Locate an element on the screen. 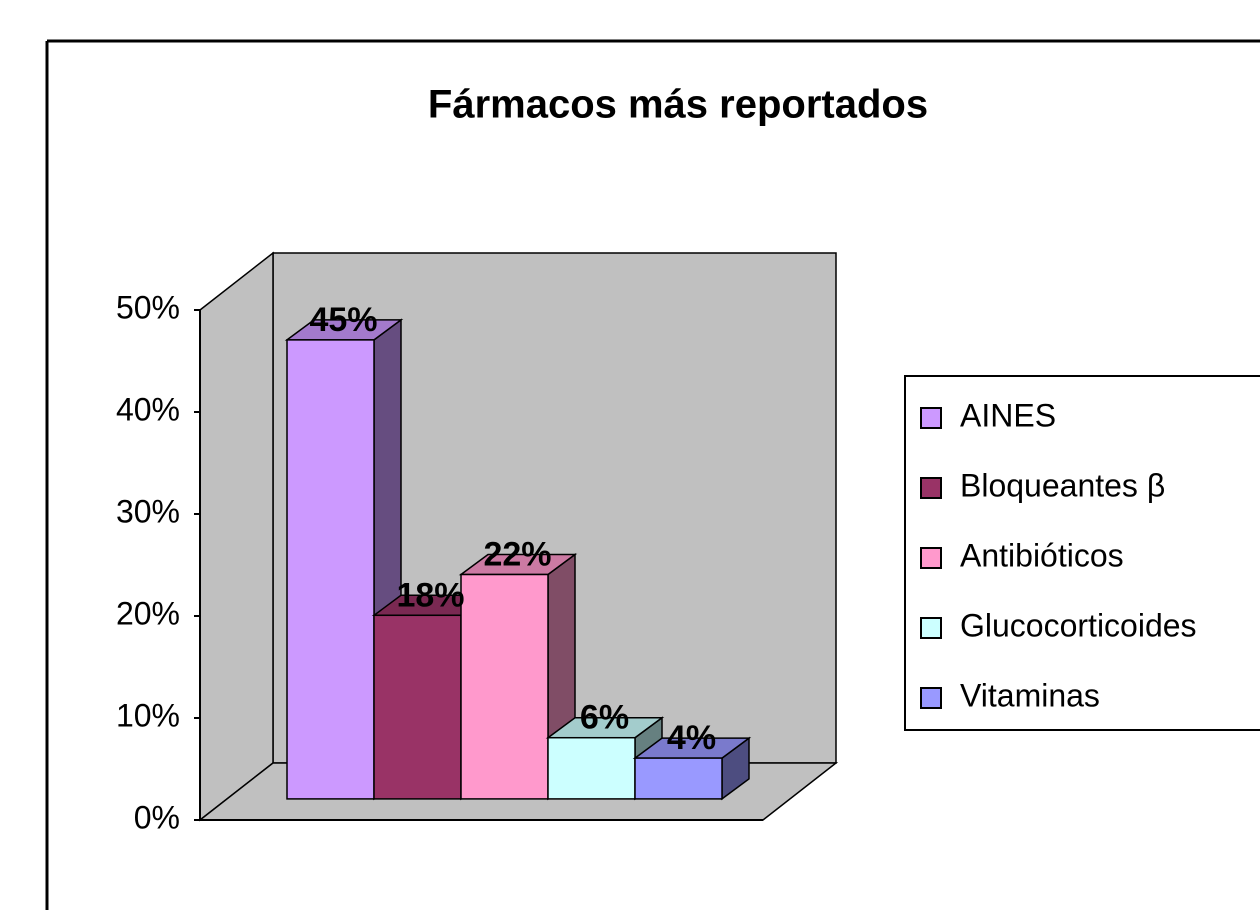  y-tick-label: 30% is located at coordinates (148, 511).